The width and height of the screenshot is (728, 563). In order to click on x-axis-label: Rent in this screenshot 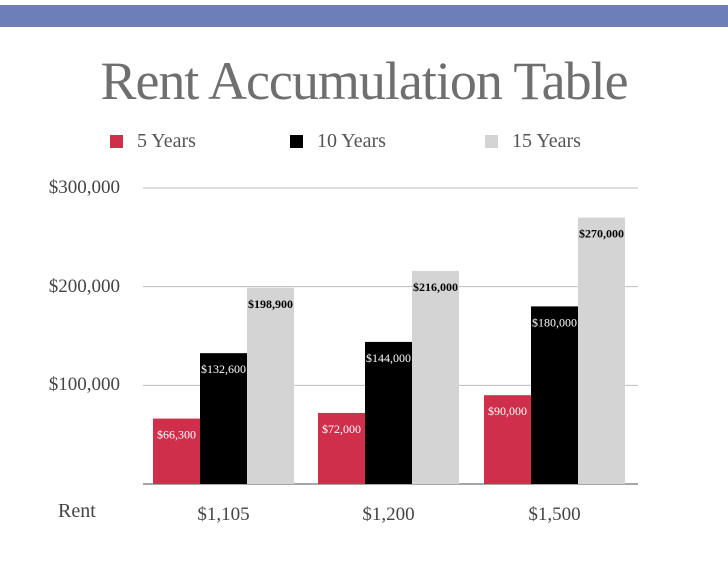, I will do `click(77, 511)`.